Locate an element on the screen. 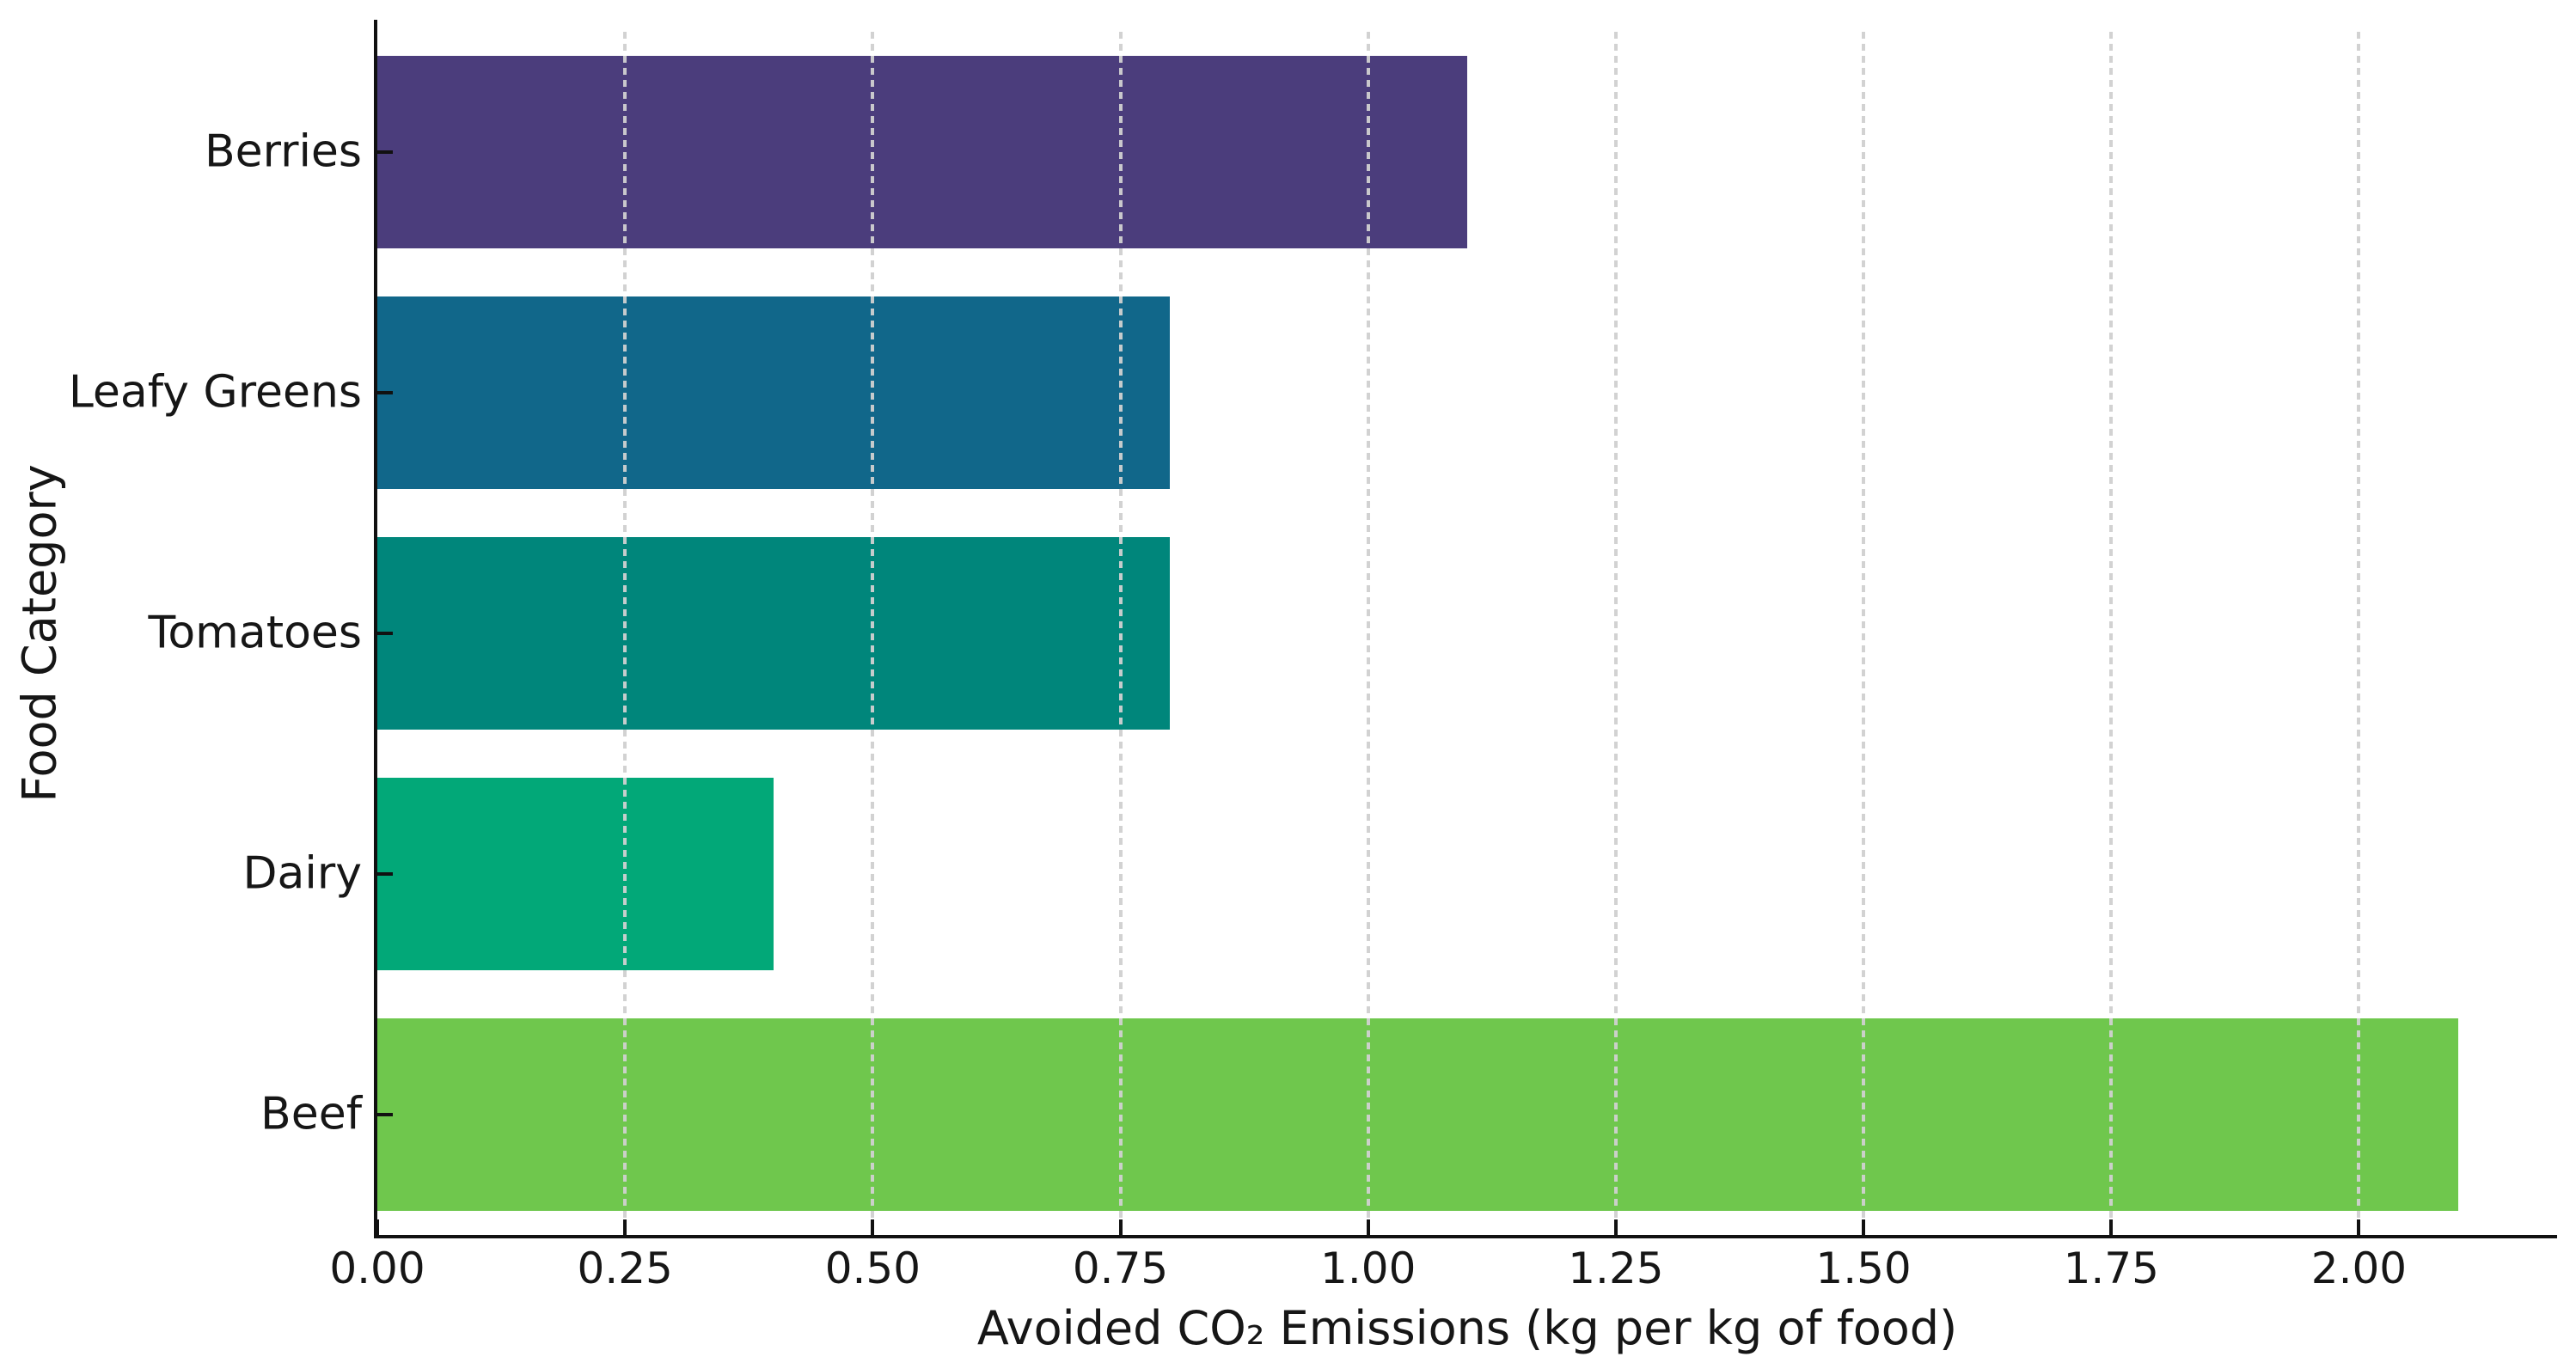  x-tick-label: 0.50 is located at coordinates (872, 1268).